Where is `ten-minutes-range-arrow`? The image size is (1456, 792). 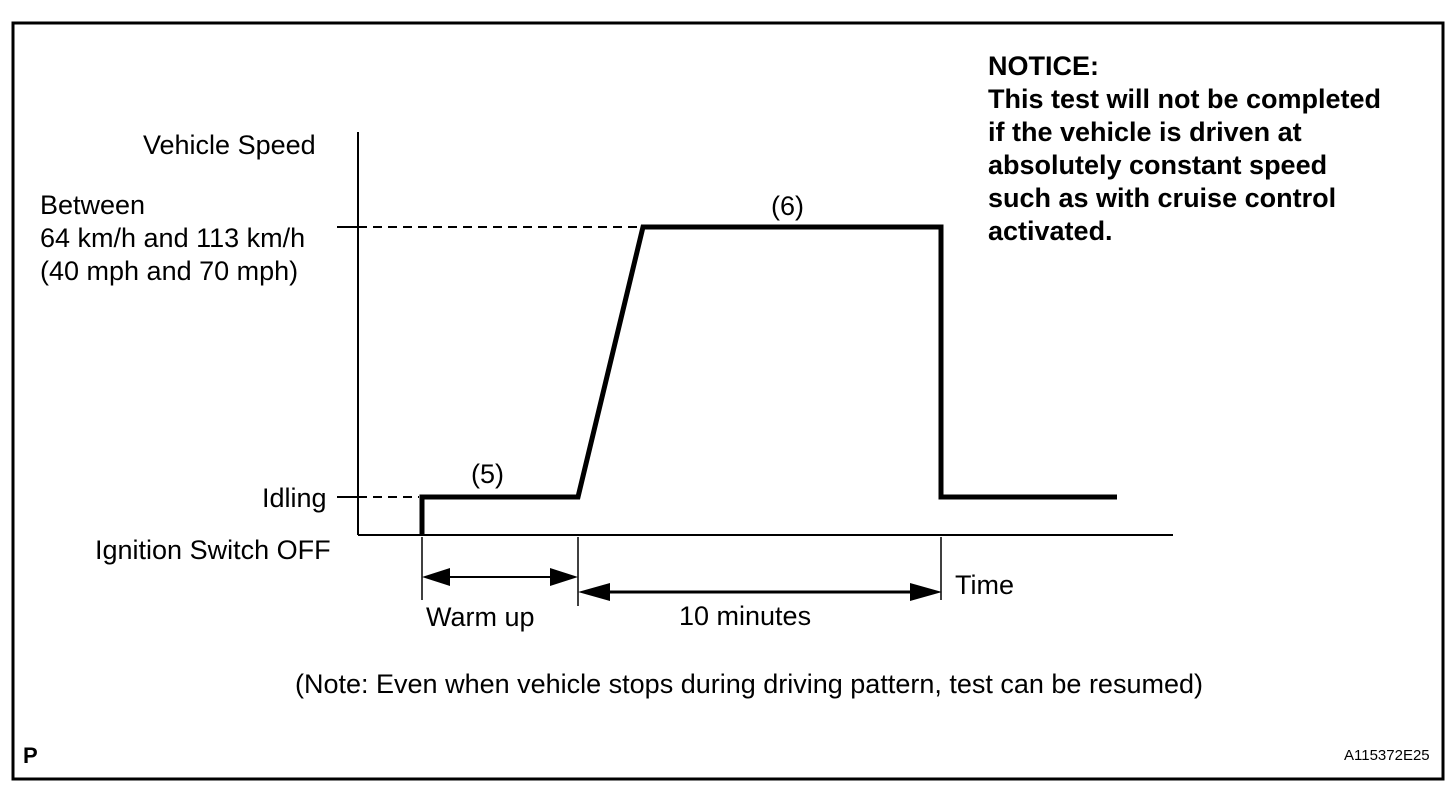 ten-minutes-range-arrow is located at coordinates (760, 592).